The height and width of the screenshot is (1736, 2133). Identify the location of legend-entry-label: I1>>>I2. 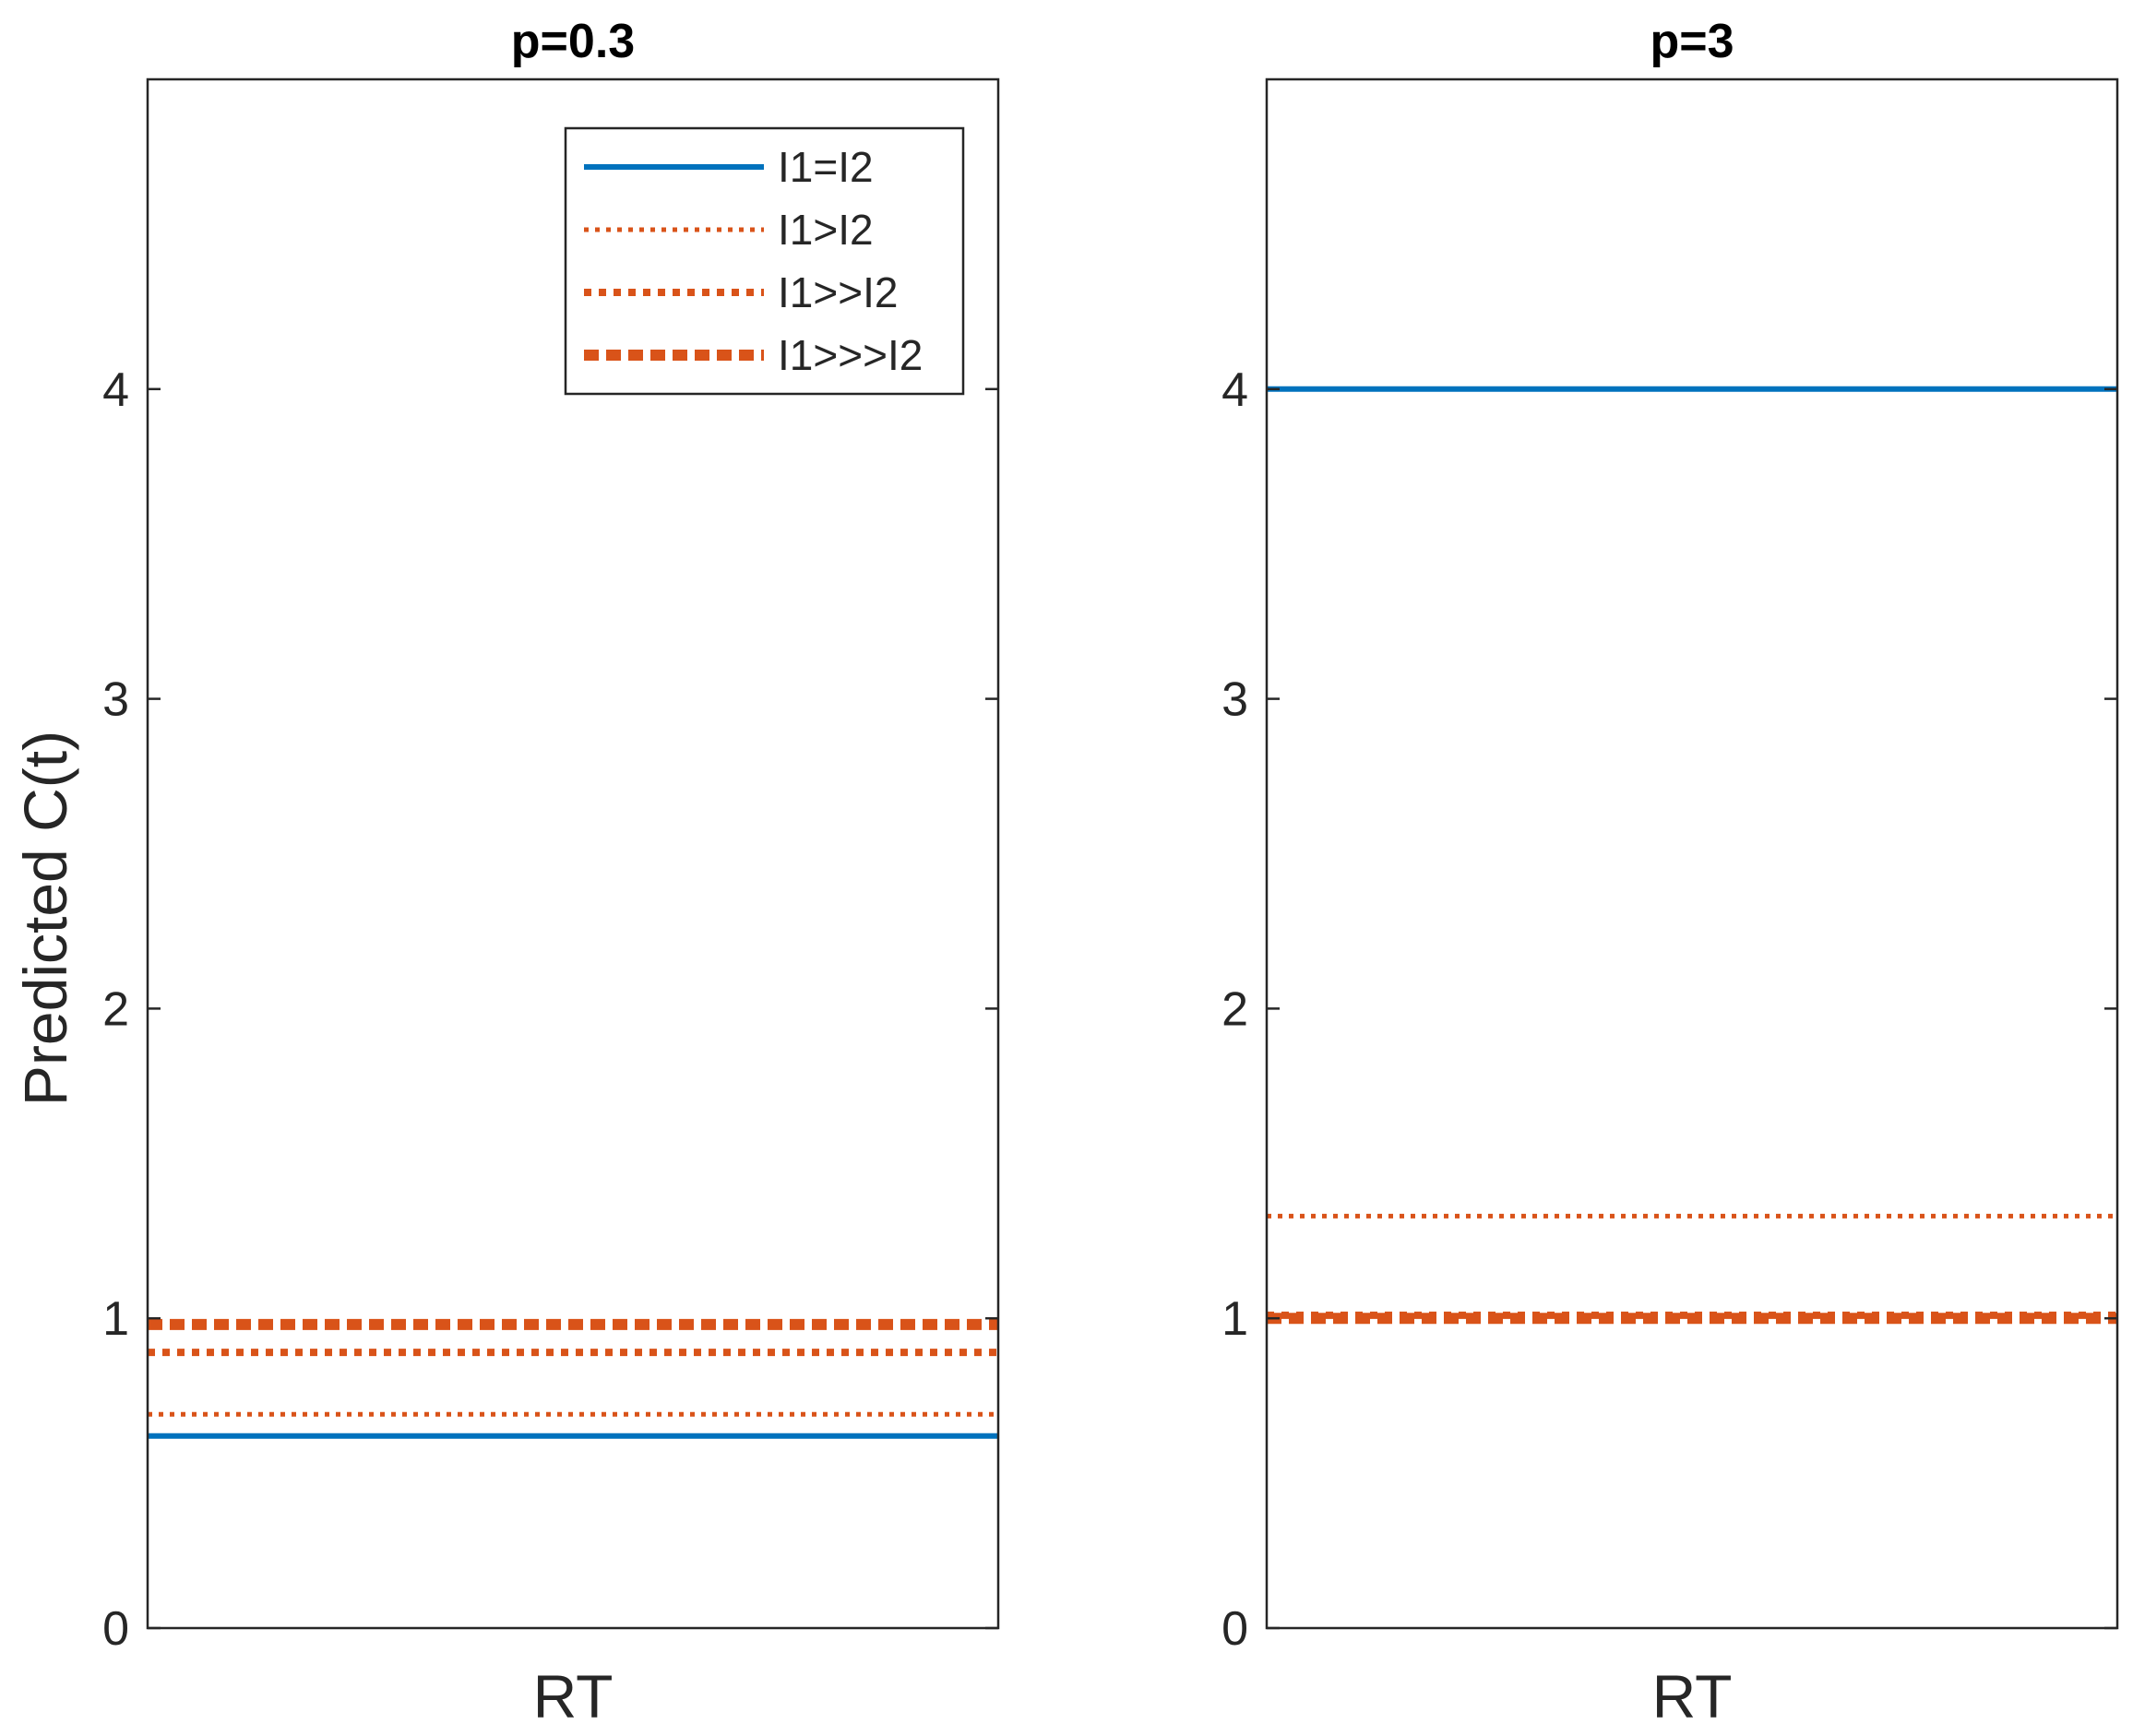
(850, 355).